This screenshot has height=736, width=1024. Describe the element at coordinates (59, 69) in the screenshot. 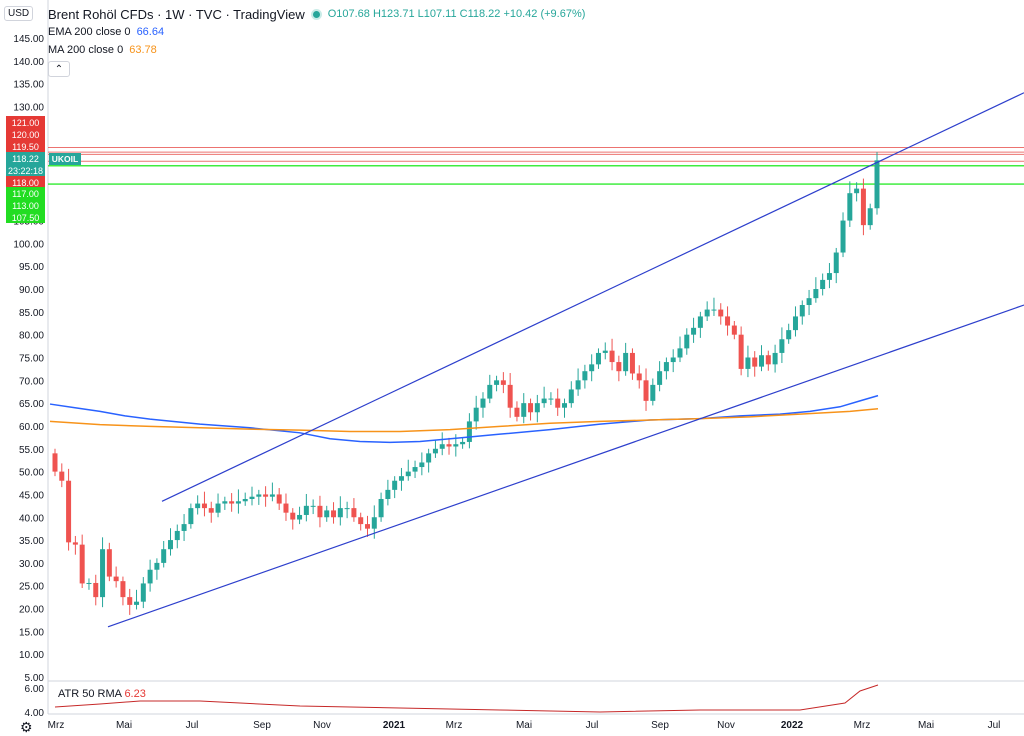

I see `collapse-legend-button: ⌃` at that location.